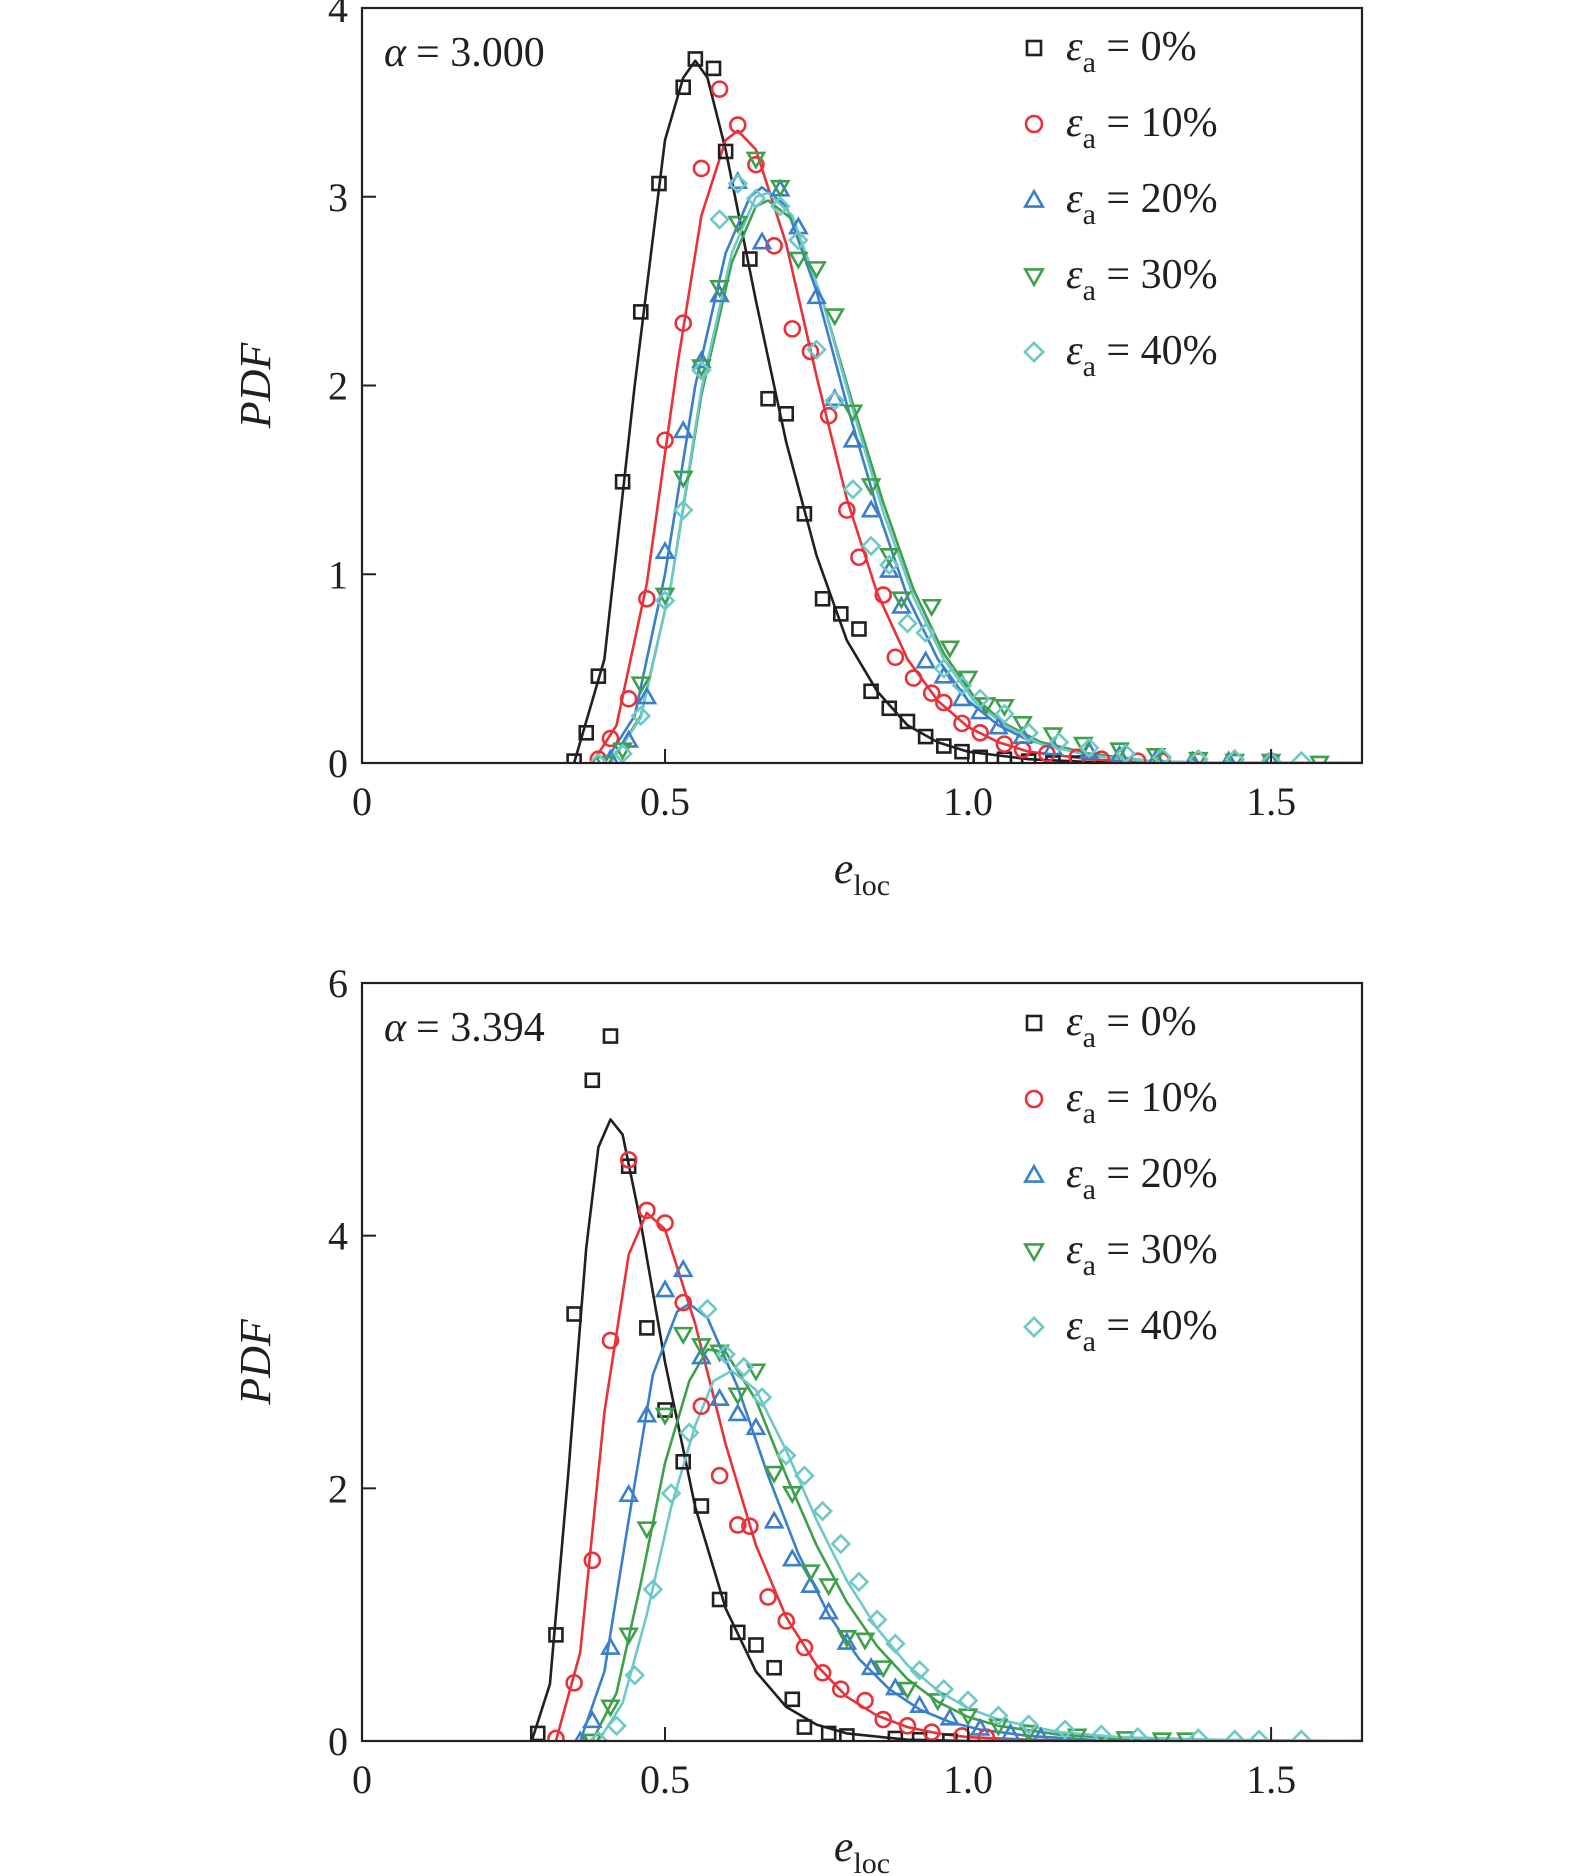 The height and width of the screenshot is (1876, 1575). What do you see at coordinates (1142, 1102) in the screenshot?
I see `legend-label: εa = 10%` at bounding box center [1142, 1102].